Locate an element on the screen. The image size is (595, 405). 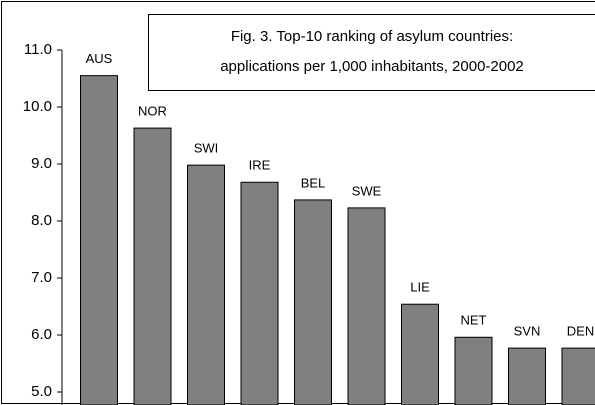
y-tick-label: 7.0 is located at coordinates (41, 277).